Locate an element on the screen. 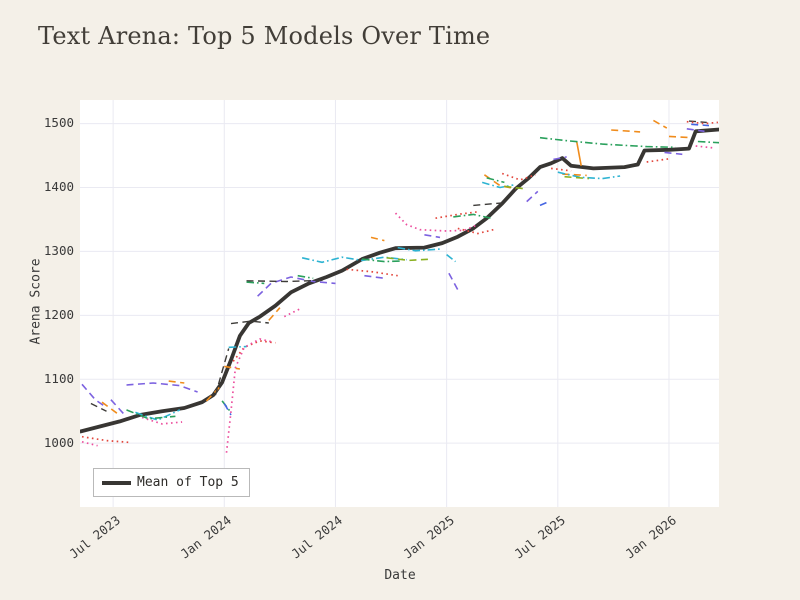 This screenshot has height=600, width=800. legend-mean-line-sample is located at coordinates (116, 482).